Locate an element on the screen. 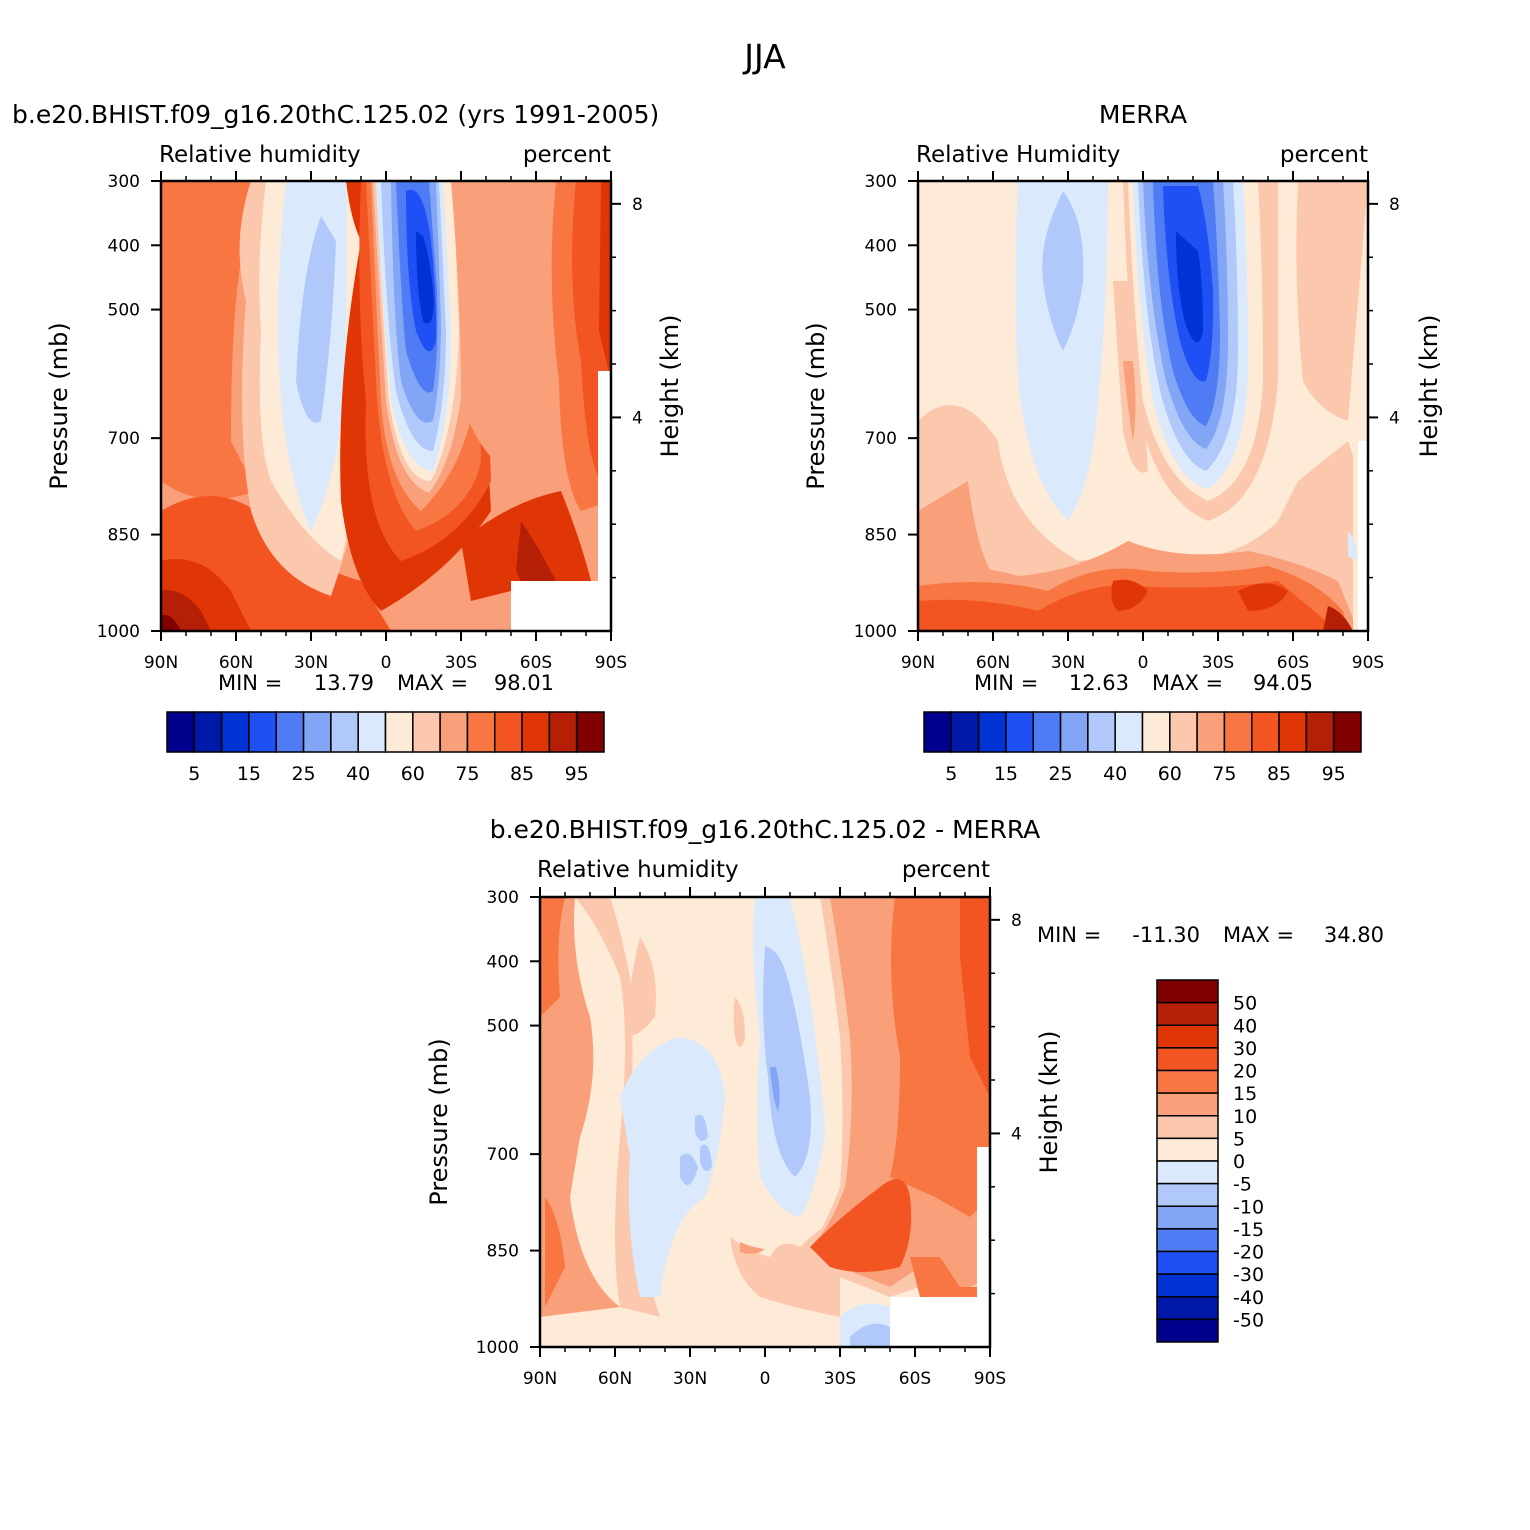  panel-model-y-tick-label: 500 is located at coordinates (124, 311).